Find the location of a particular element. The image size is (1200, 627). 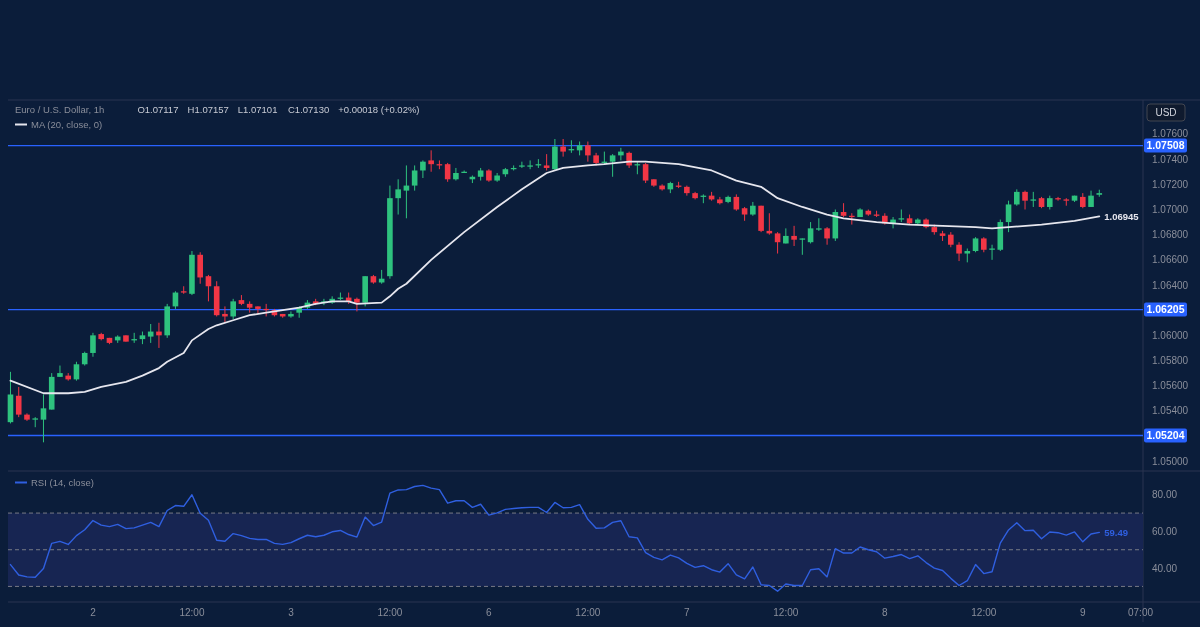

y-tick-label: 1.07000 is located at coordinates (1170, 209).